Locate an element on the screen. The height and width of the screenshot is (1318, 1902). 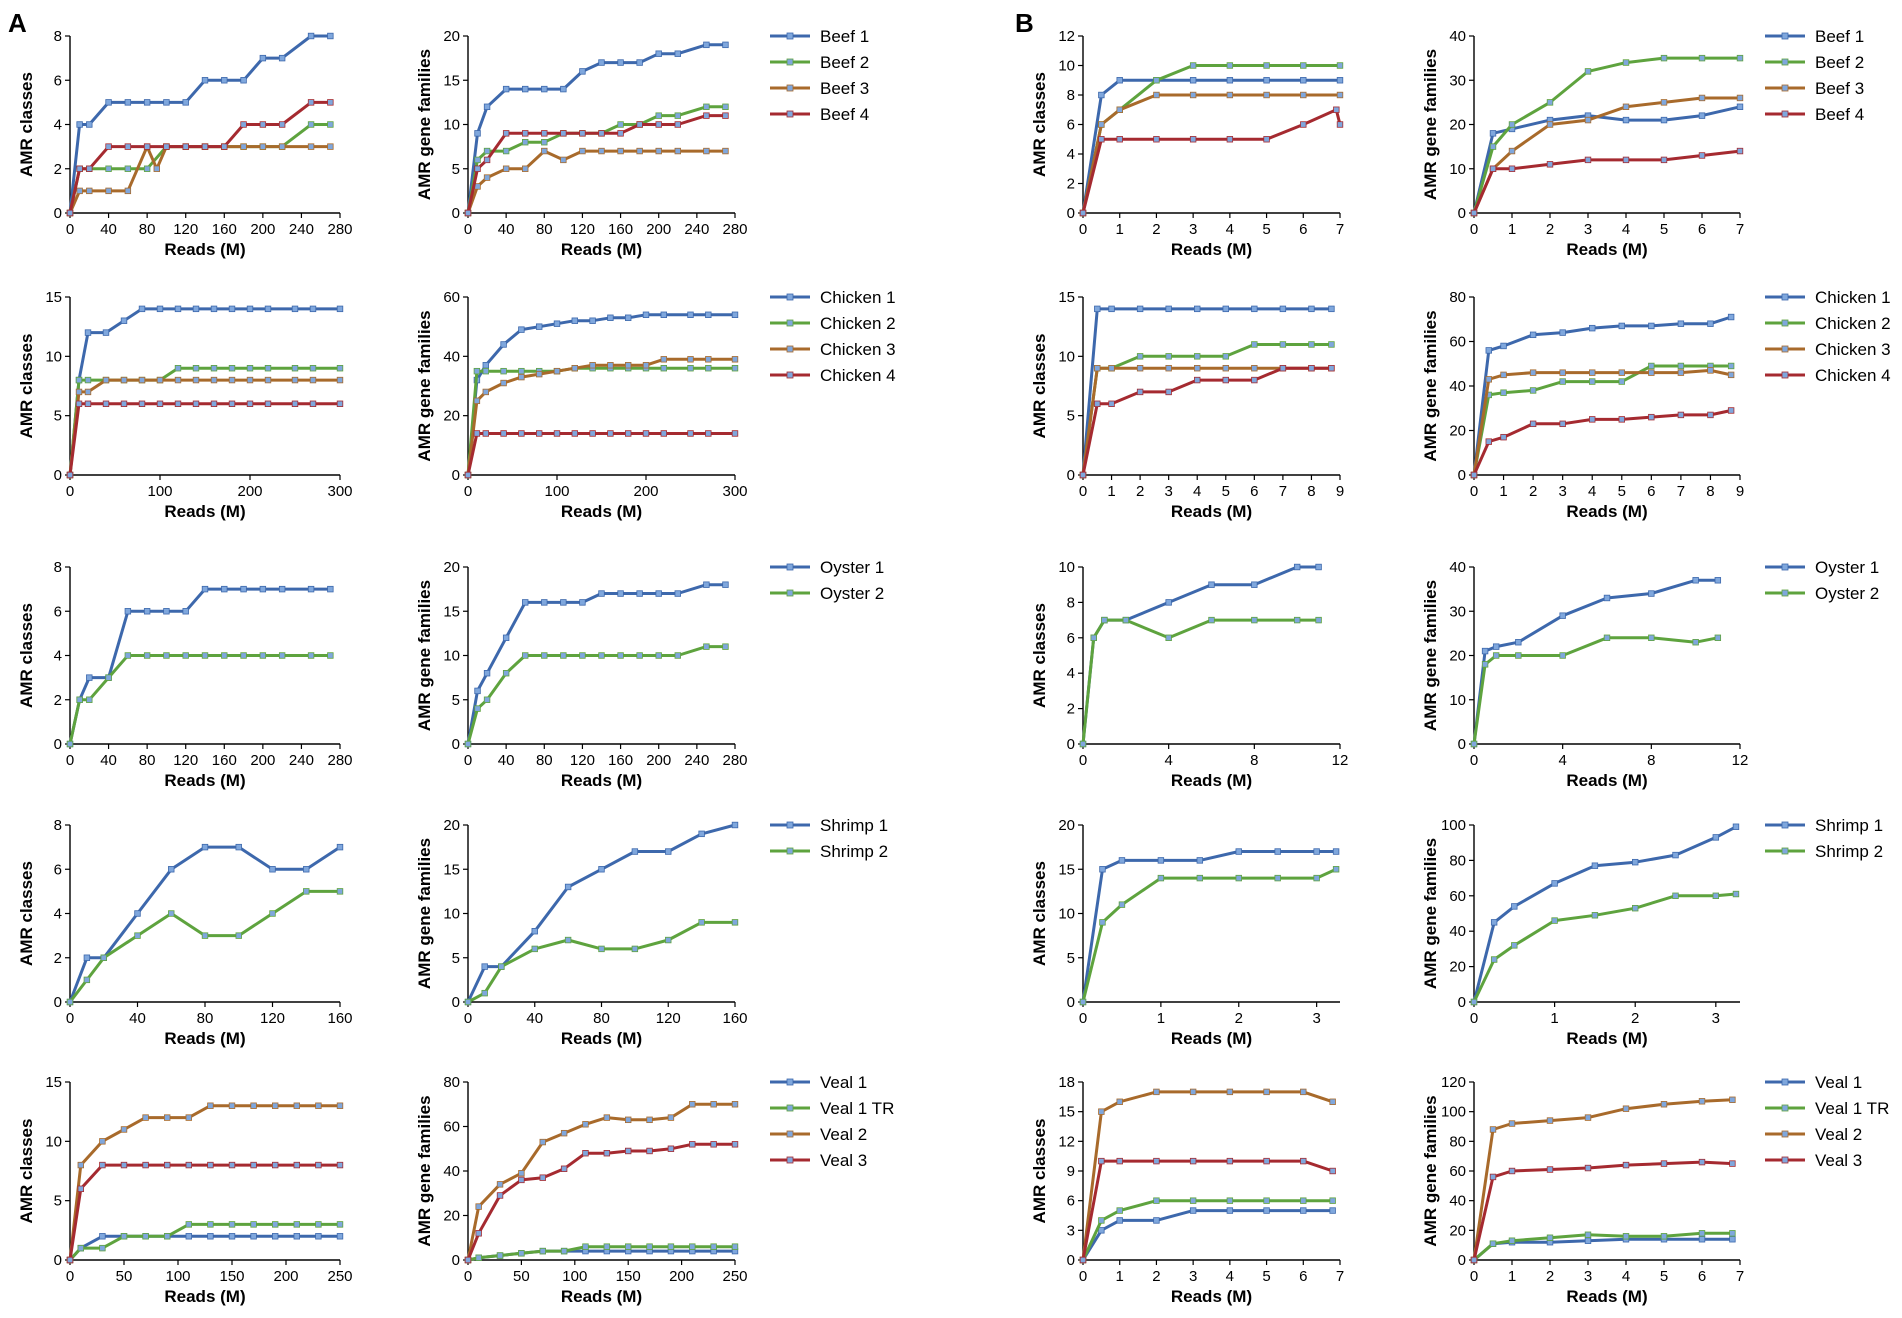
legend: Veal 1 Veal 1 TR Veal 2 Veal 3 is located at coordinates (1827, 1121).